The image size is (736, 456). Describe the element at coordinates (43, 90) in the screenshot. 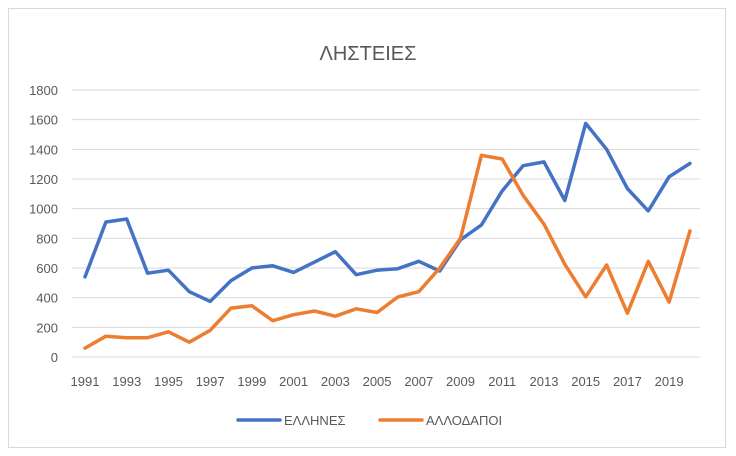

I see `y-tick-label: 1800` at that location.